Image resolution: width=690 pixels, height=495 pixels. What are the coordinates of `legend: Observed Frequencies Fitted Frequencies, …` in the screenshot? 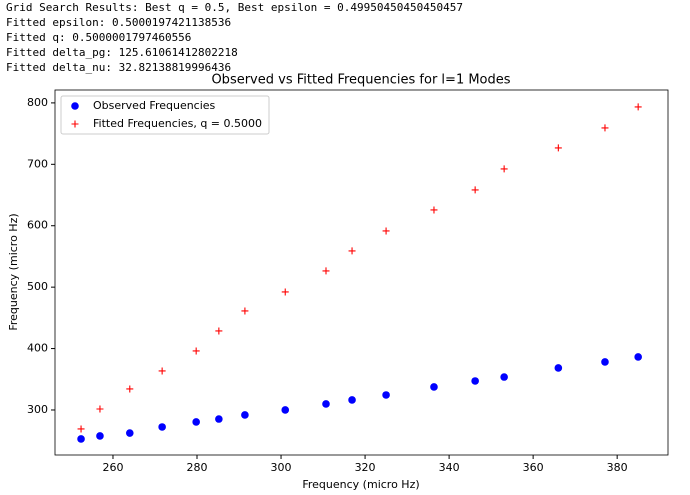 It's located at (165, 115).